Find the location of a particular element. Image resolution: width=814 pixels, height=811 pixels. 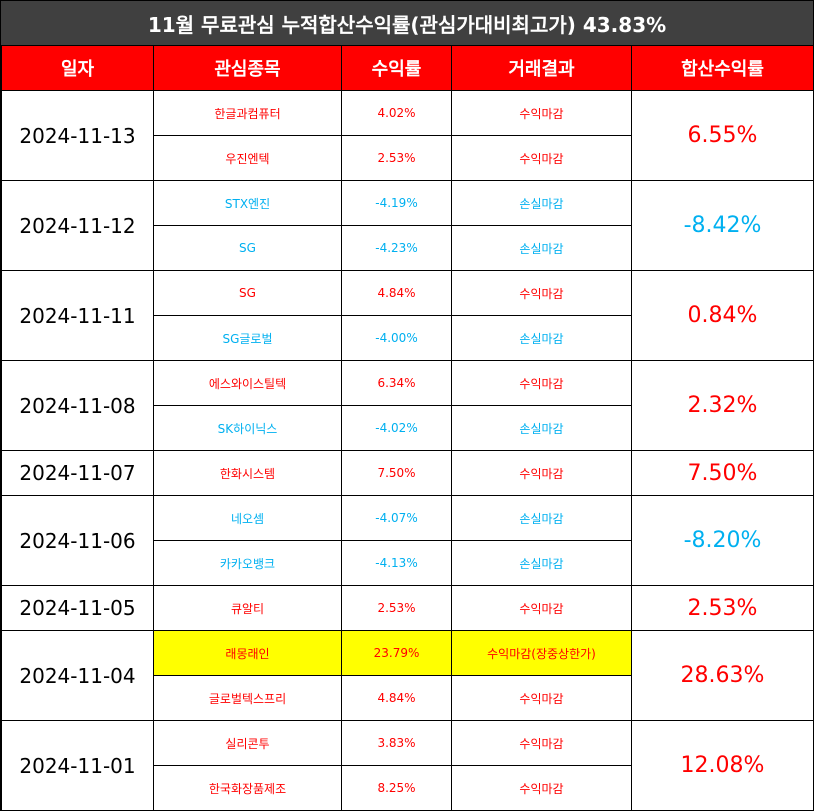

total-return-cell: 7.50% is located at coordinates (722, 473).